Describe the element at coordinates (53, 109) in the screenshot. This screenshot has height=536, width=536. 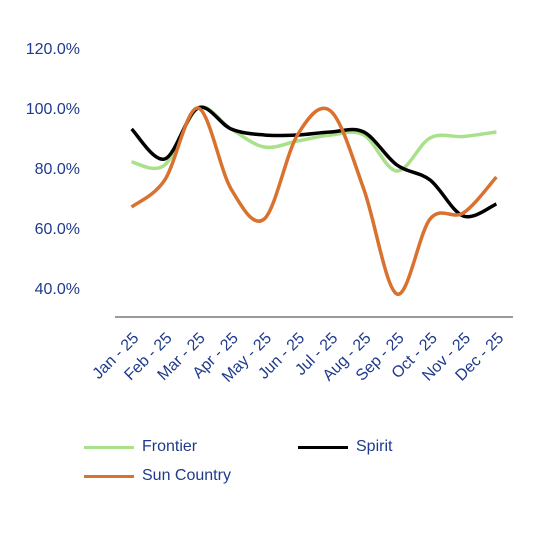
I see `y-tick-label: 100.0%` at that location.